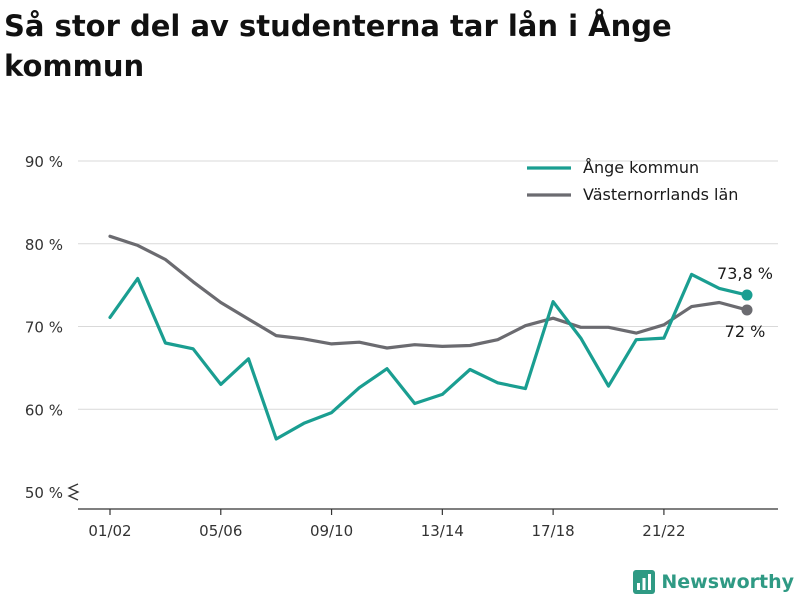 This screenshot has width=800, height=600. What do you see at coordinates (442, 531) in the screenshot?
I see `x-tick-label: 13/14` at bounding box center [442, 531].